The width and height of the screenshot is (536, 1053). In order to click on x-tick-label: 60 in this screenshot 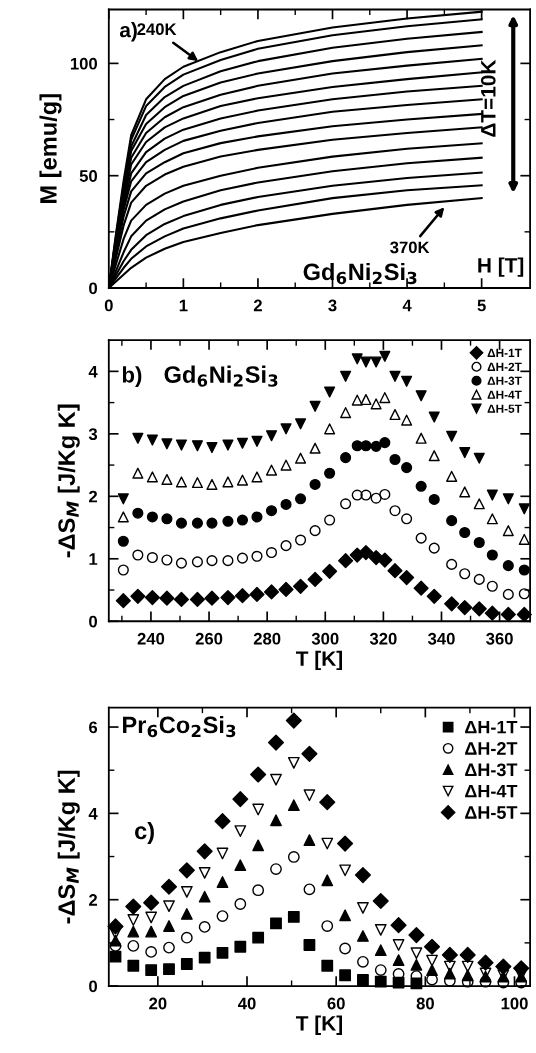, I will do `click(336, 1003)`.